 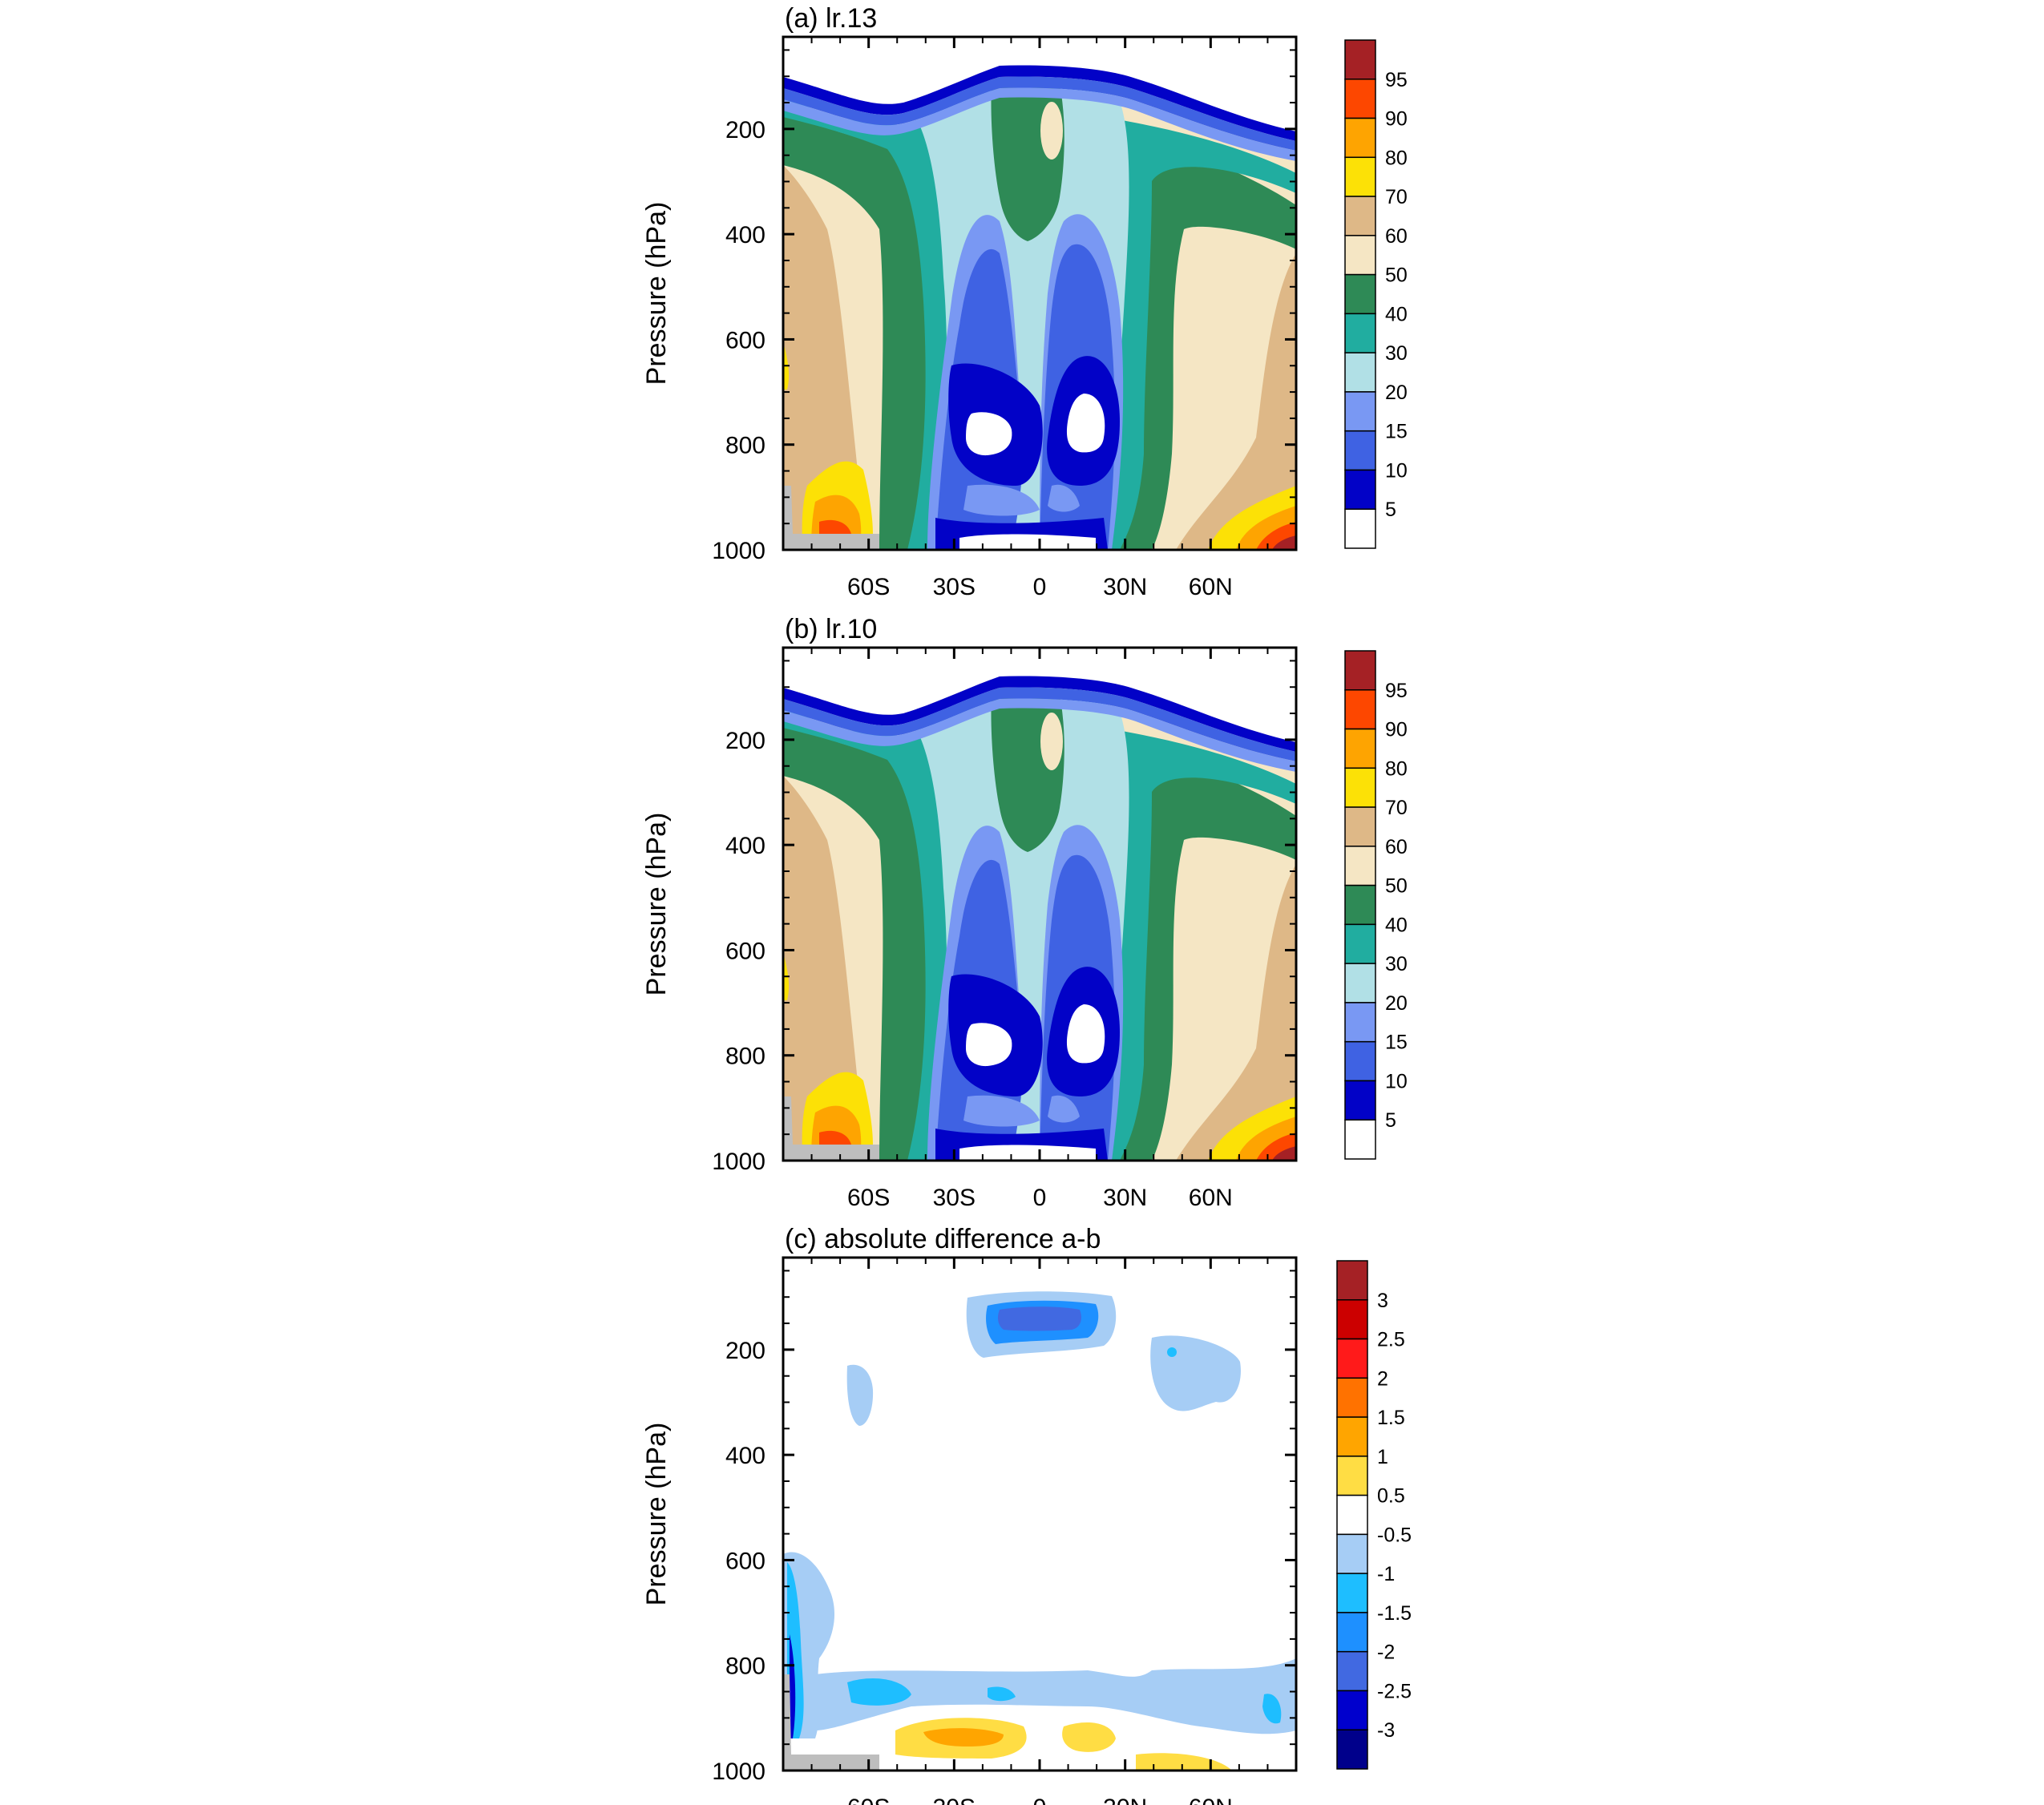 I want to click on x-tick-label: 30N, so click(x=1125, y=1800).